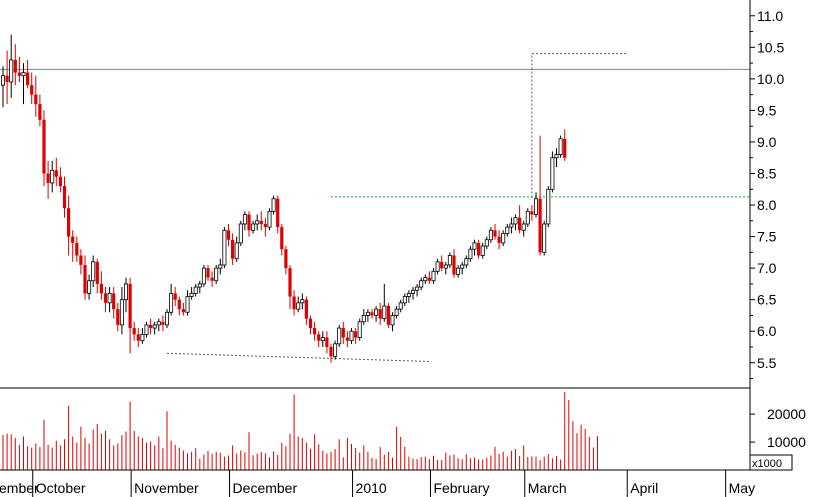 The image size is (817, 497). What do you see at coordinates (767, 464) in the screenshot?
I see `volume-unit-label: x1000` at bounding box center [767, 464].